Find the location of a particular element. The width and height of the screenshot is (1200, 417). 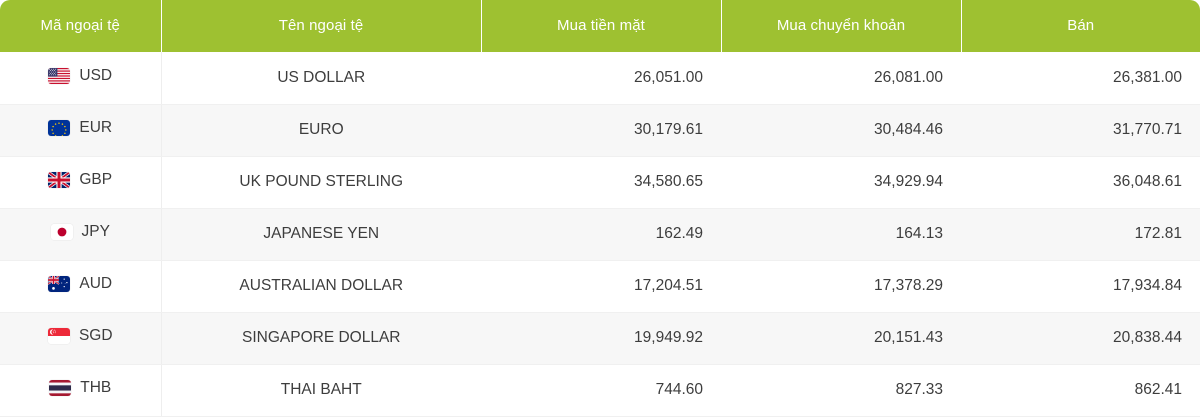

cell-currency-name: AUSTRALIAN DOLLAR is located at coordinates (321, 286).